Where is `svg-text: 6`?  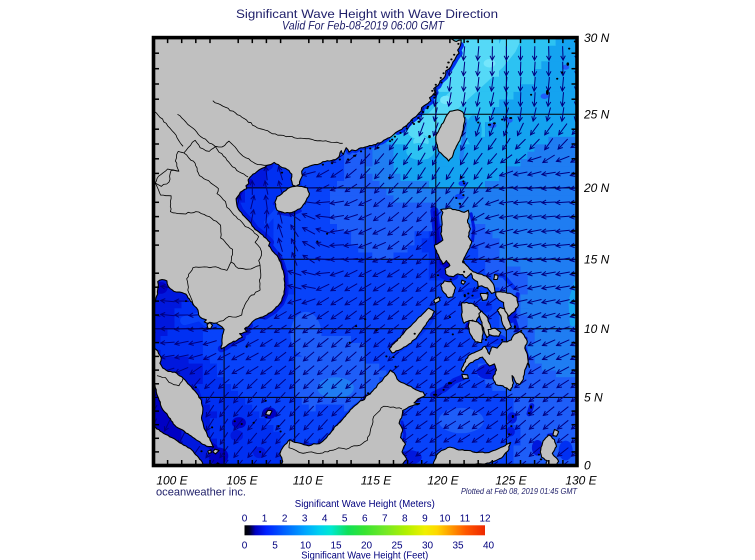 svg-text: 6 is located at coordinates (365, 519).